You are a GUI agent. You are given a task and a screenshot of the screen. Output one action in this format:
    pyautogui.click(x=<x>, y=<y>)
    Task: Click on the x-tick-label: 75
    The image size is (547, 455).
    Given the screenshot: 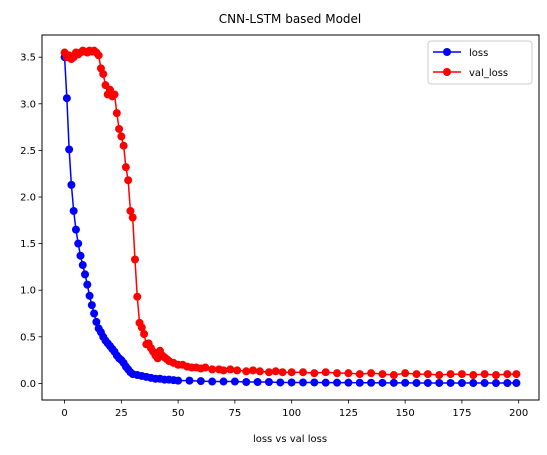 What is the action you would take?
    pyautogui.click(x=235, y=413)
    